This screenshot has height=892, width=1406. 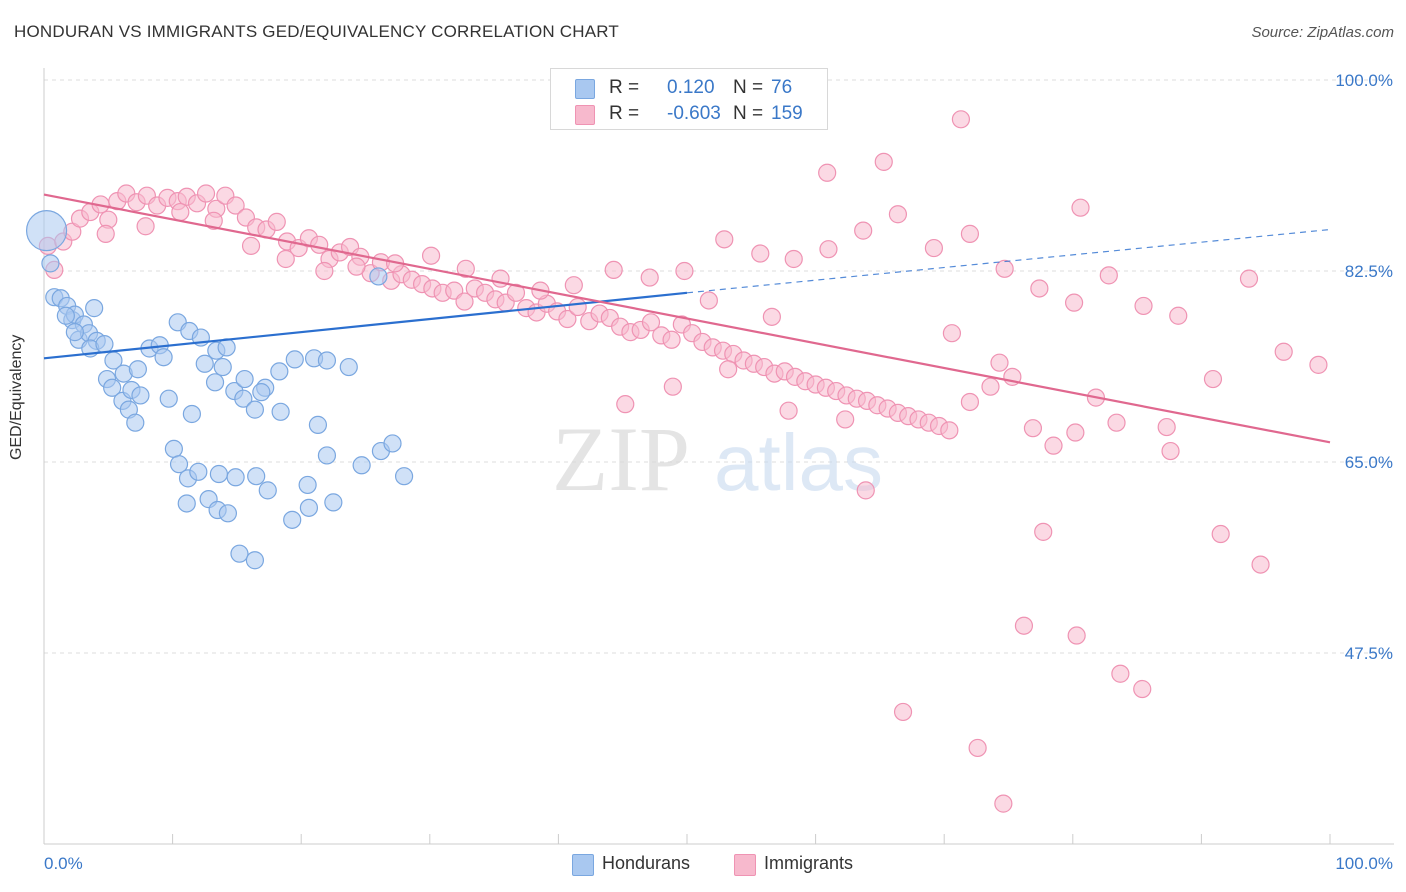 What do you see at coordinates (1322, 32) in the screenshot?
I see `chart-source: Source: ZipAtlas.com` at bounding box center [1322, 32].